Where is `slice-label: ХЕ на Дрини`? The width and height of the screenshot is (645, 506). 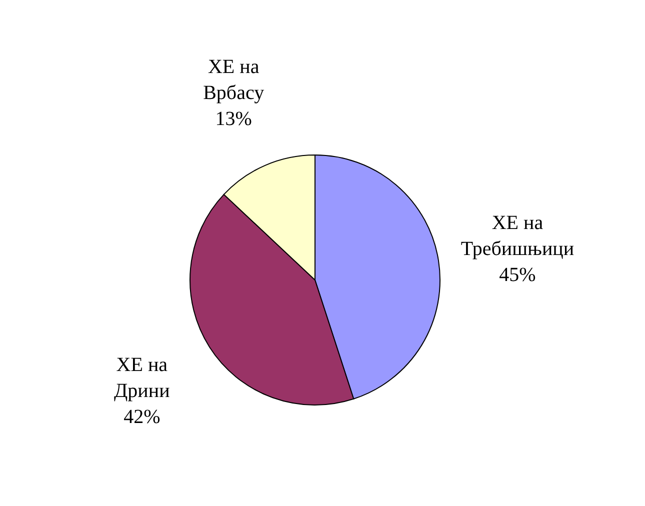
slice-label: ХЕ на Дрини is located at coordinates (142, 378).